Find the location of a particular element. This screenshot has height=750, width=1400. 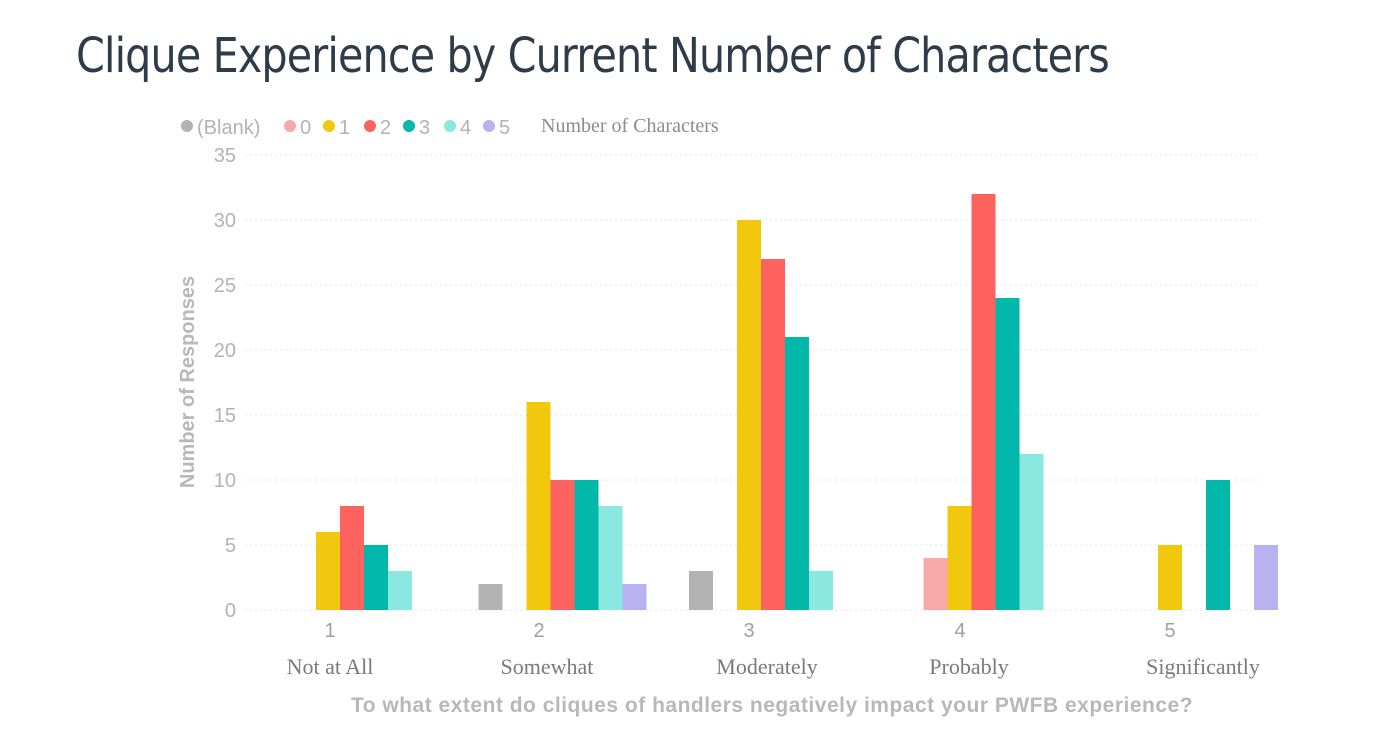

x-category-label: Not at All is located at coordinates (330, 666).